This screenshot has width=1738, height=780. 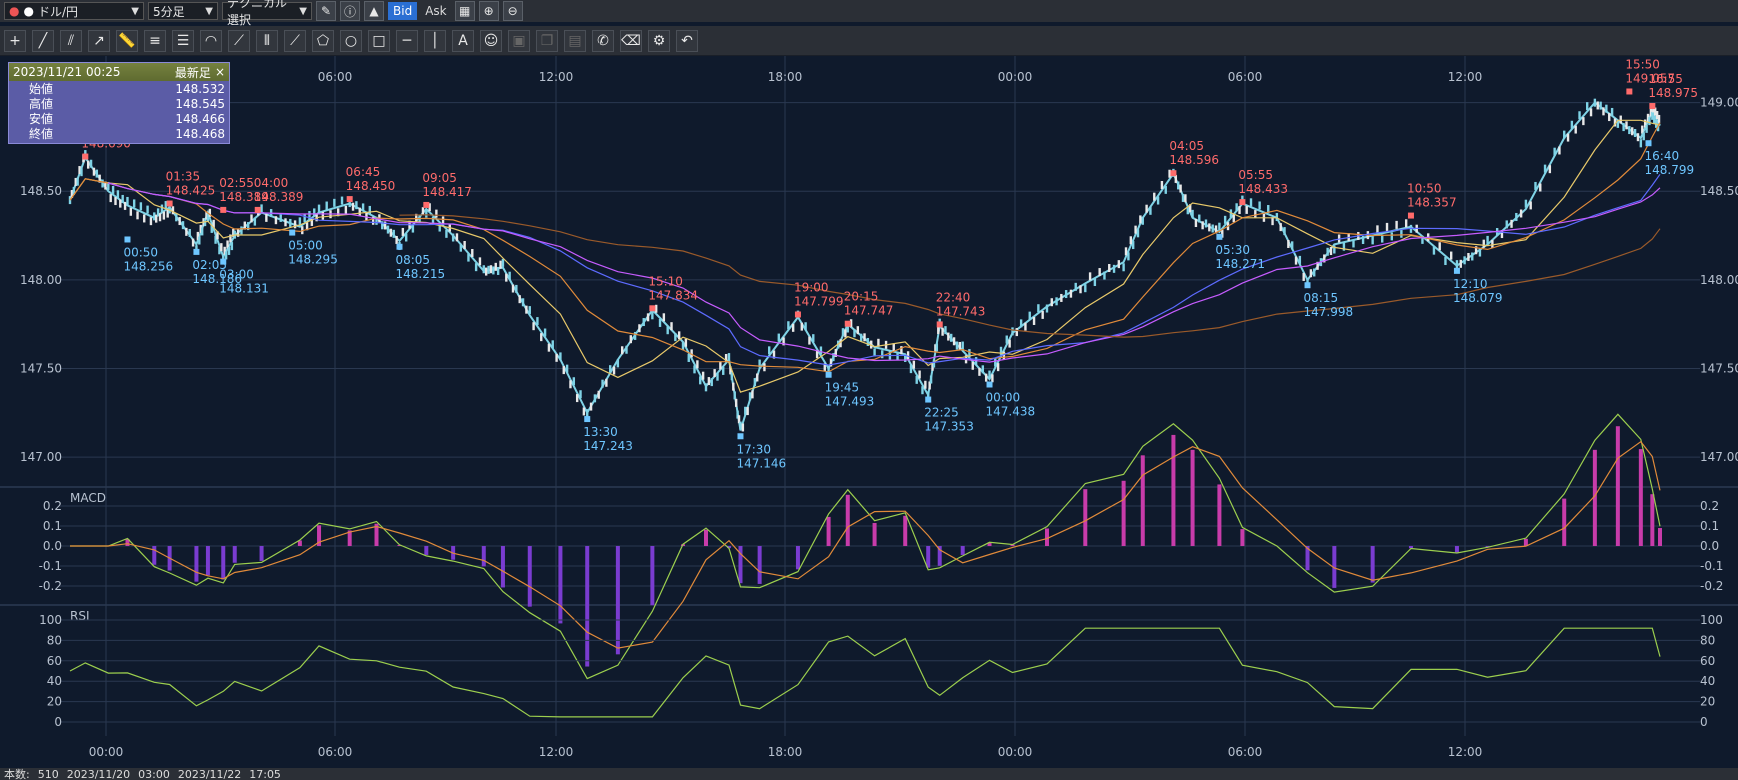 What do you see at coordinates (155, 40) in the screenshot?
I see `horizontal-lines-icon: ≡` at bounding box center [155, 40].